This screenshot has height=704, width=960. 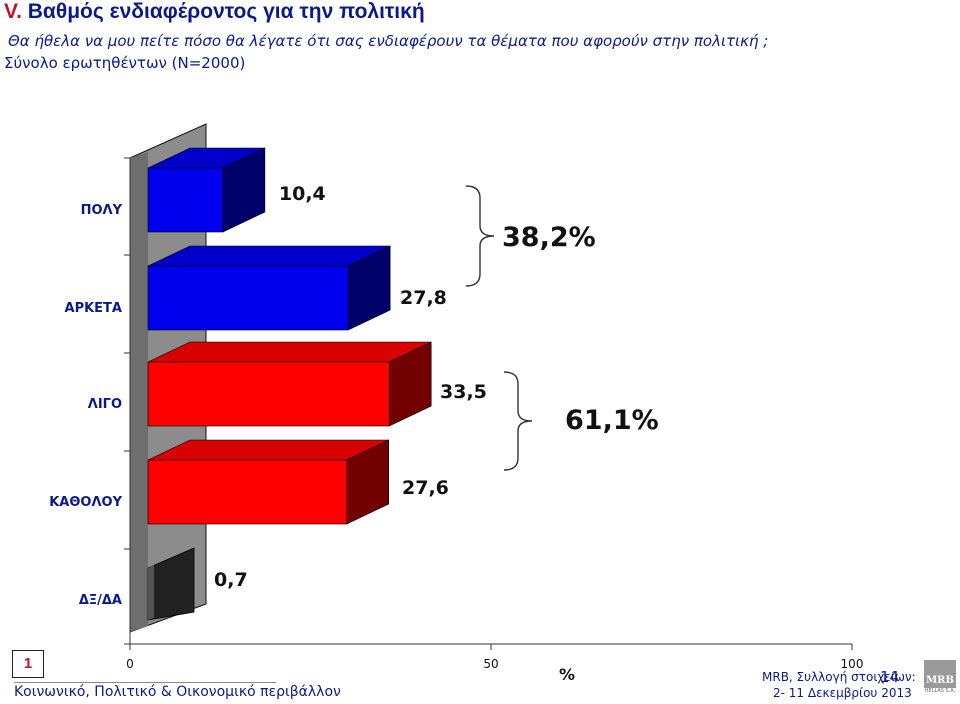 I want to click on data-label: 0,7, so click(x=231, y=580).